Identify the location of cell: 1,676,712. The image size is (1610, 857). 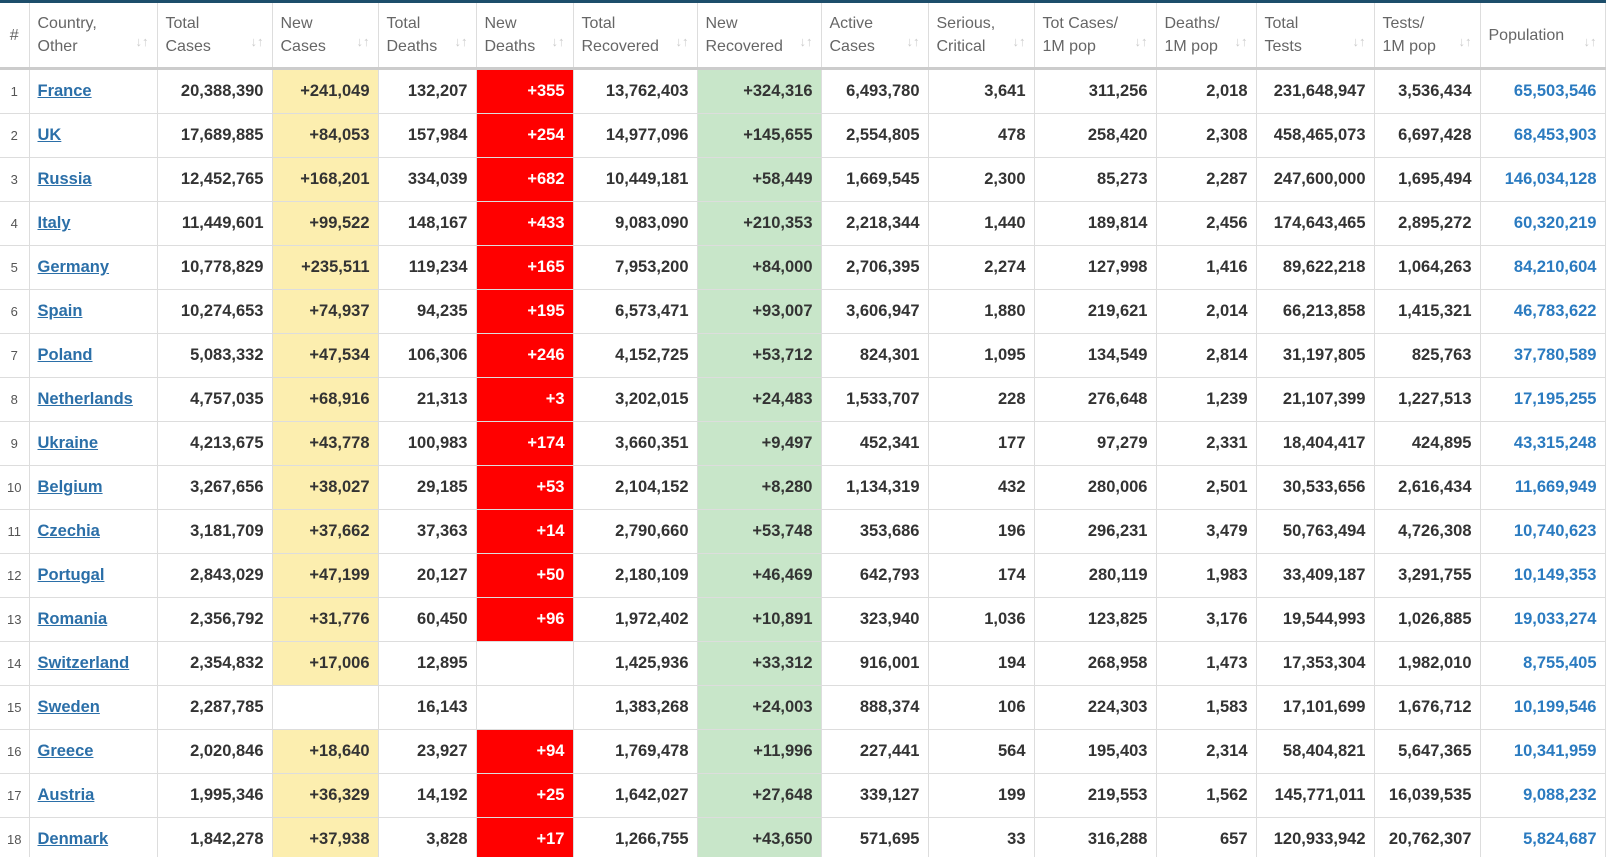
(1427, 707).